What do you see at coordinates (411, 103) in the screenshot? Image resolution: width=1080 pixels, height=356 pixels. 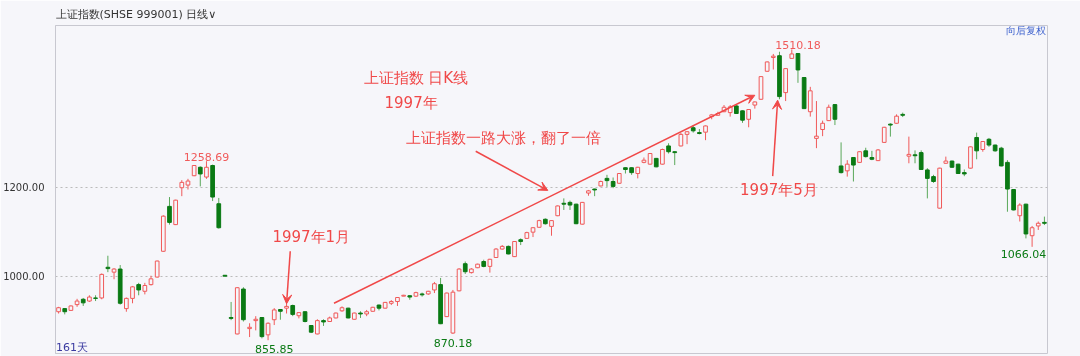 I see `annotation: 1997年` at bounding box center [411, 103].